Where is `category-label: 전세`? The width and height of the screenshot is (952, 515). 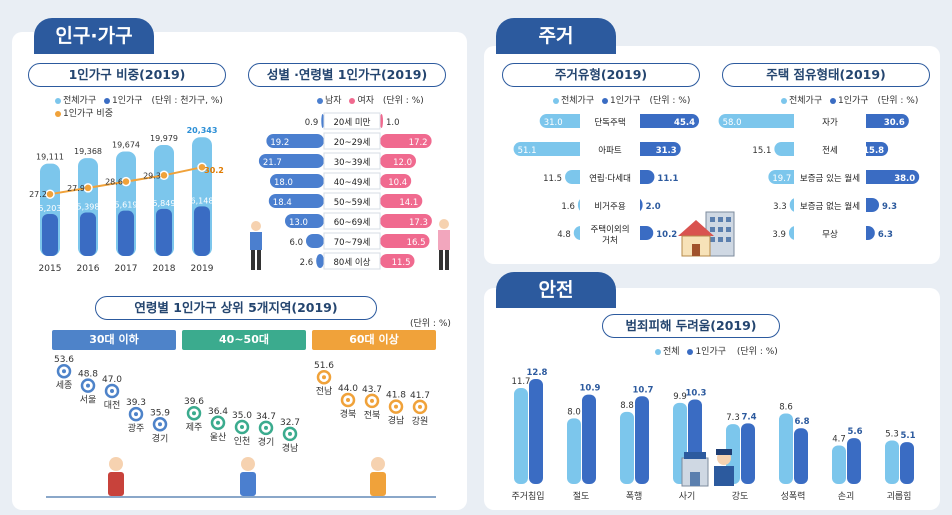
category-label: 전세 is located at coordinates (830, 150).